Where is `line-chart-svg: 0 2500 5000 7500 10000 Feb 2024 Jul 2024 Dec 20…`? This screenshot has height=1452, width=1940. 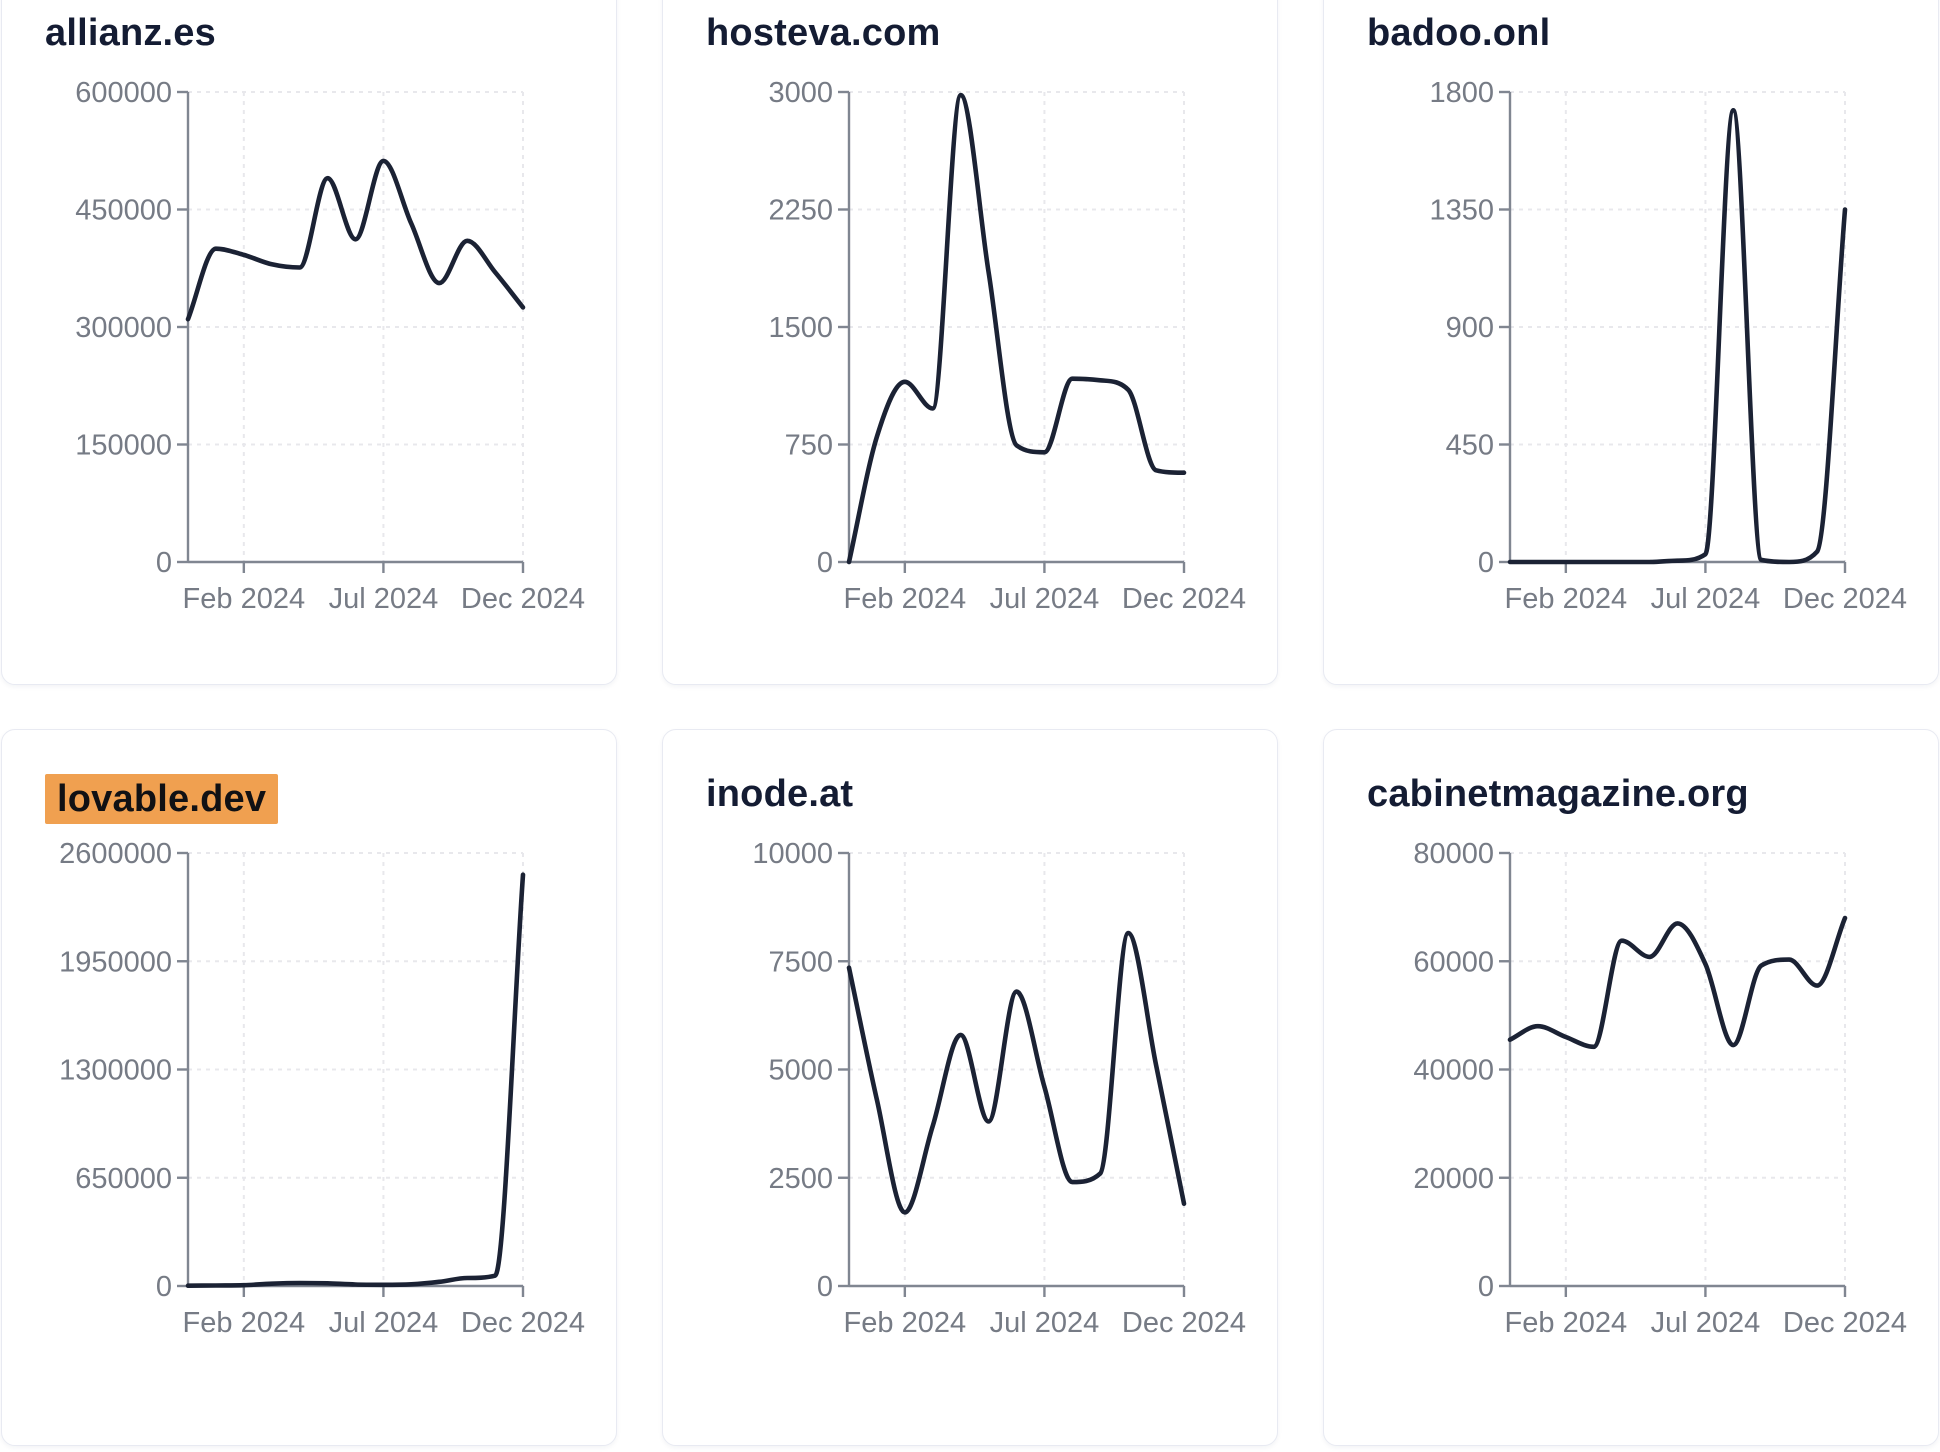
line-chart-svg: 0 2500 5000 7500 10000 Feb 2024 Jul 2024 Dec 20… is located at coordinates (999, 1088).